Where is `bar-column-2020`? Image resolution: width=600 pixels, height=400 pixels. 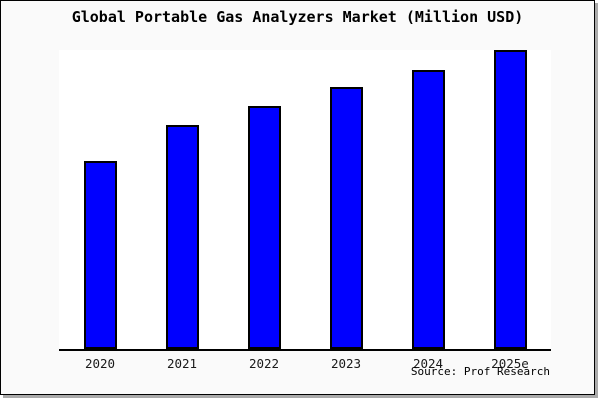
bar-column-2020 is located at coordinates (100, 255).